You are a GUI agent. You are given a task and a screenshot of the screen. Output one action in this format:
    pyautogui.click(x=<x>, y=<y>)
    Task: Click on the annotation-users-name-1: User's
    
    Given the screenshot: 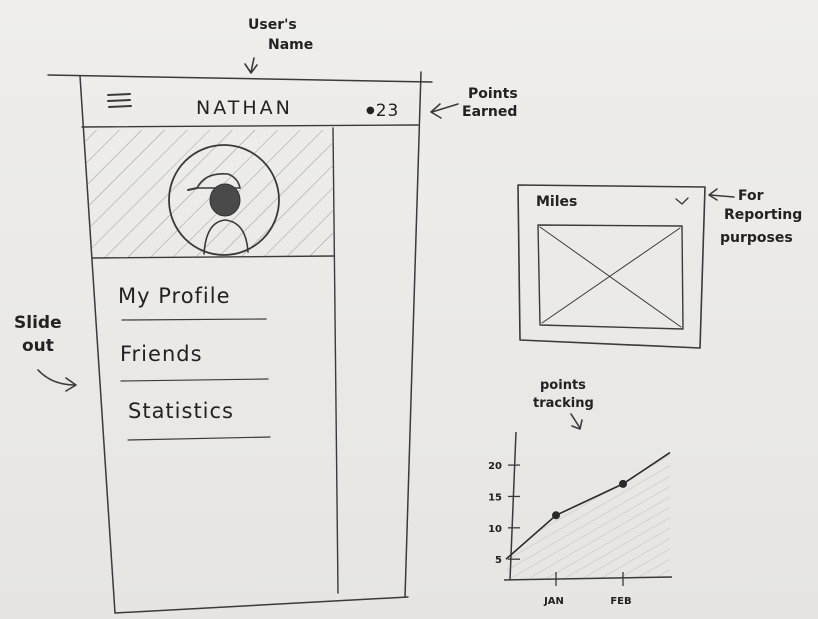 What is the action you would take?
    pyautogui.click(x=272, y=25)
    